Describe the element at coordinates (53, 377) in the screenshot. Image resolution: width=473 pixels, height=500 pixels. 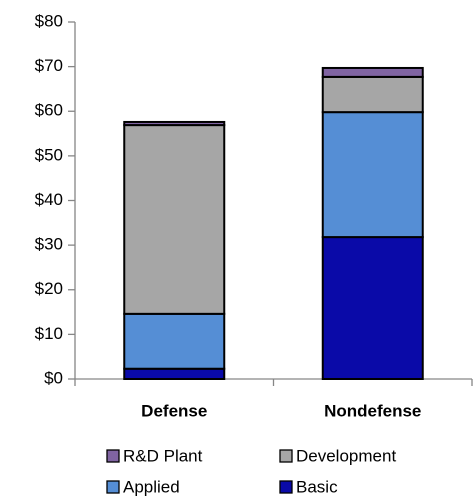
I see `y-tick-label: $0` at that location.